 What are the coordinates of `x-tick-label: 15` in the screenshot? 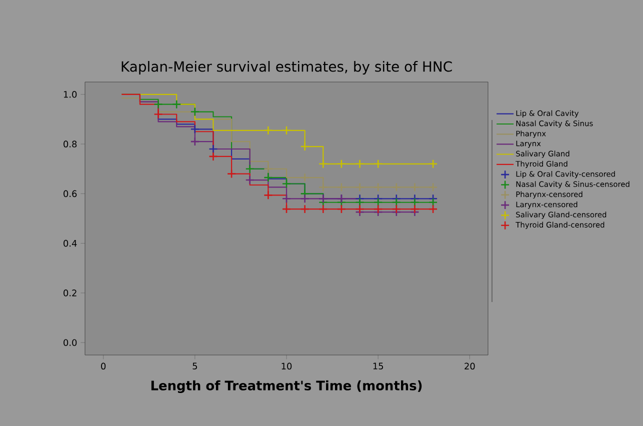 It's located at (378, 366).